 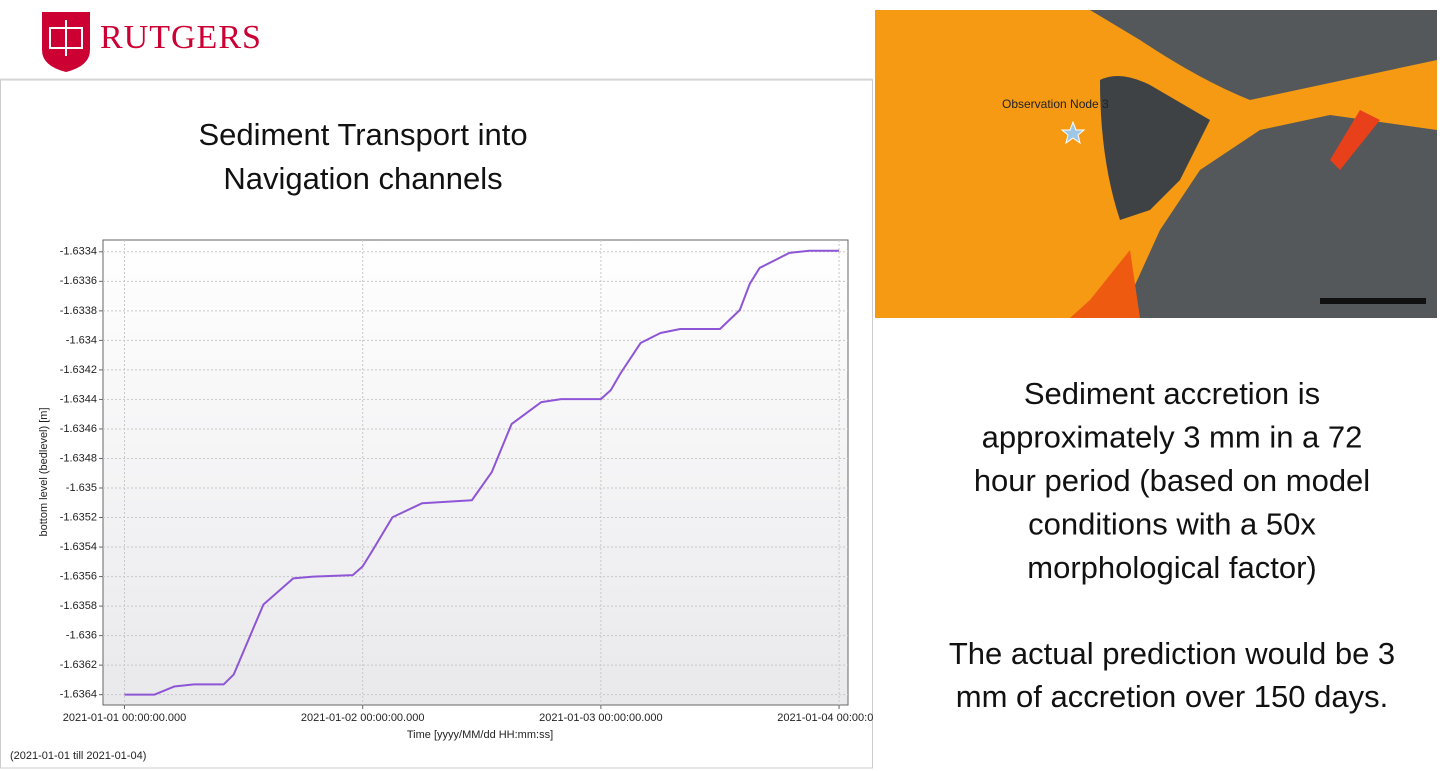 What do you see at coordinates (78, 311) in the screenshot?
I see `y-tick-label: -1.6338` at bounding box center [78, 311].